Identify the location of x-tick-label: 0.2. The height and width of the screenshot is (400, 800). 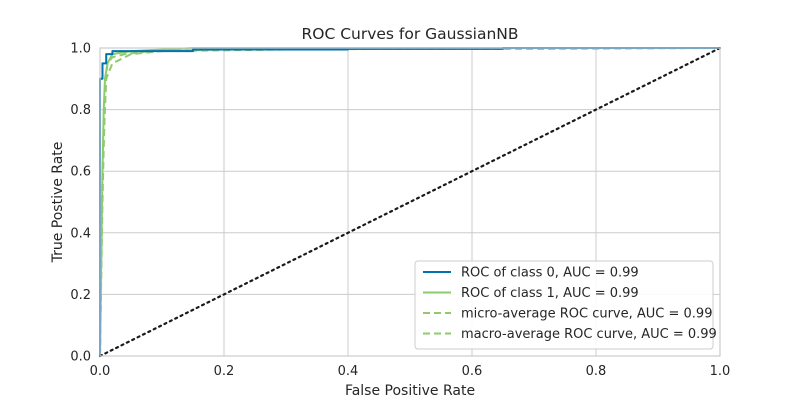
(224, 371).